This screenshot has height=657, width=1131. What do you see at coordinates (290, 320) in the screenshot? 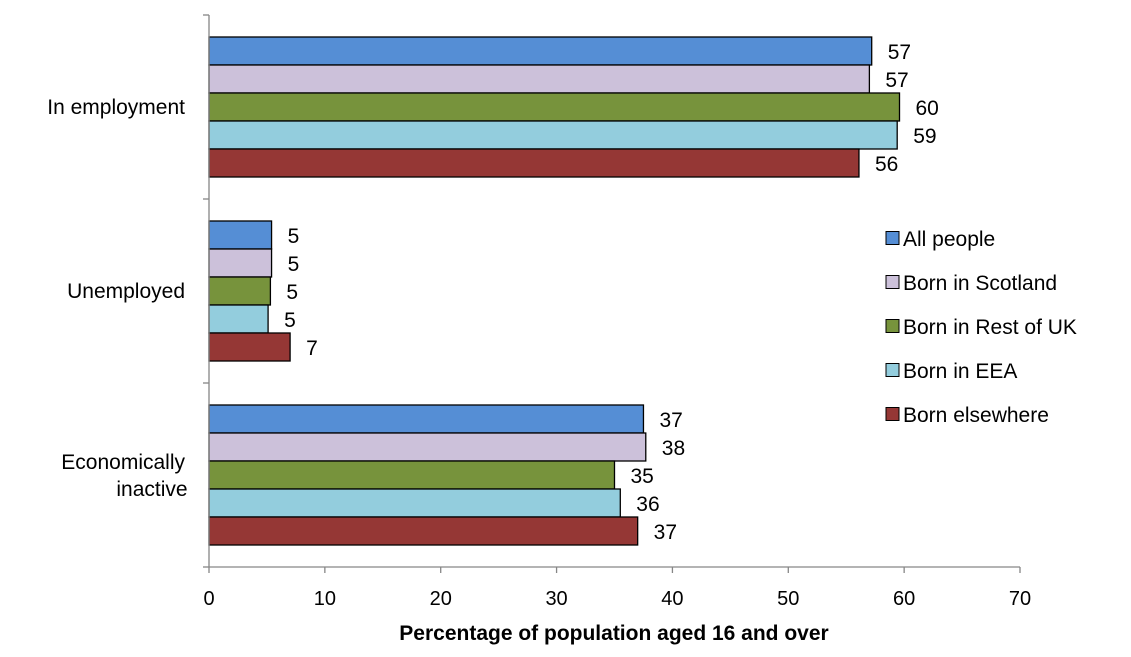
I see `data-label-1-3: 5` at bounding box center [290, 320].